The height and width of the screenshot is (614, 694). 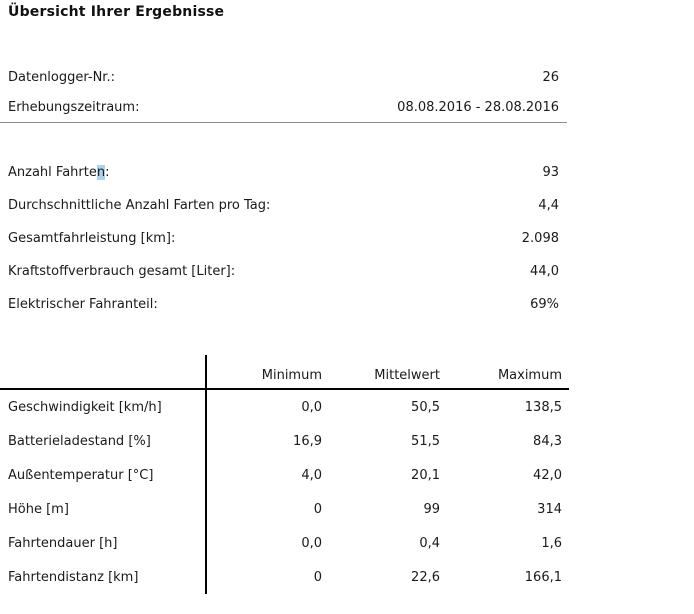 I want to click on table-cell-max: 84,3, so click(x=547, y=441).